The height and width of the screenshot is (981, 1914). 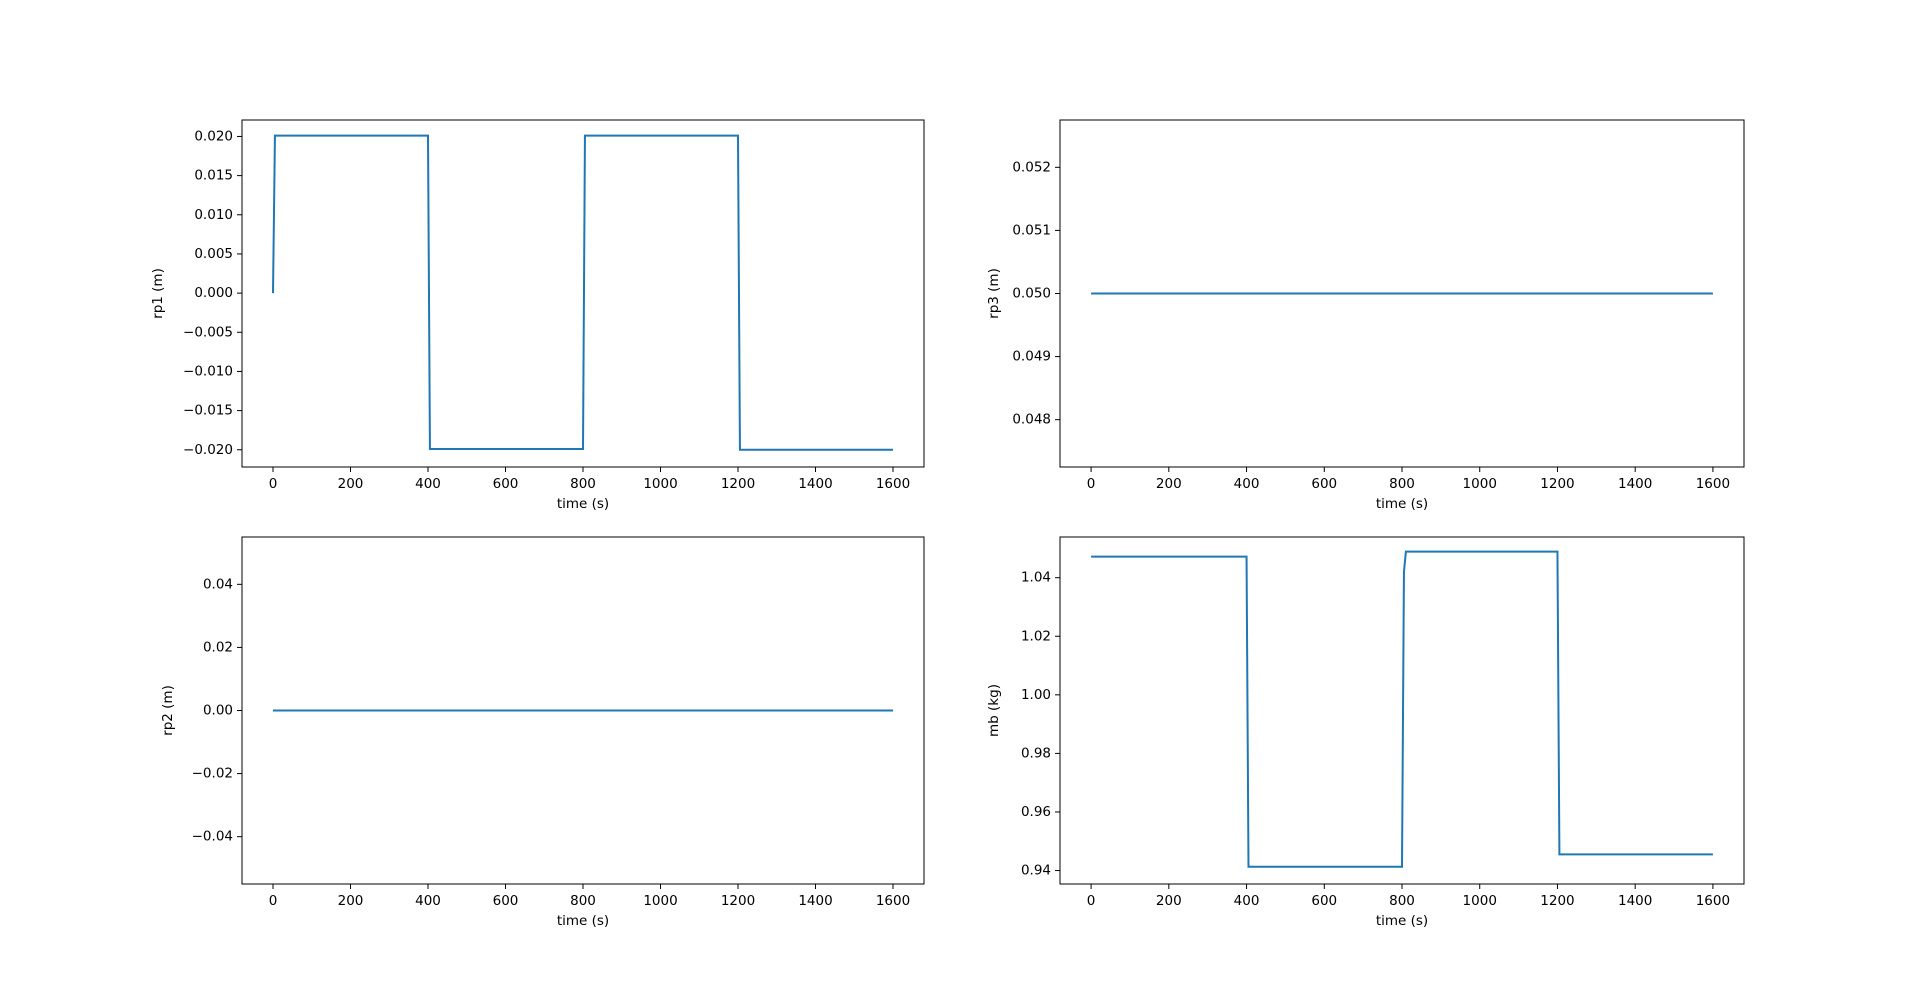 What do you see at coordinates (1036, 578) in the screenshot?
I see `y-tick-label: 1.04` at bounding box center [1036, 578].